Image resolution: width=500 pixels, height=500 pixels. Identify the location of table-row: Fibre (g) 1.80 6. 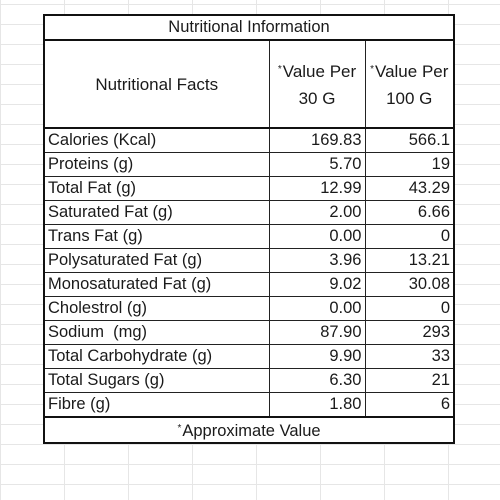
(249, 405).